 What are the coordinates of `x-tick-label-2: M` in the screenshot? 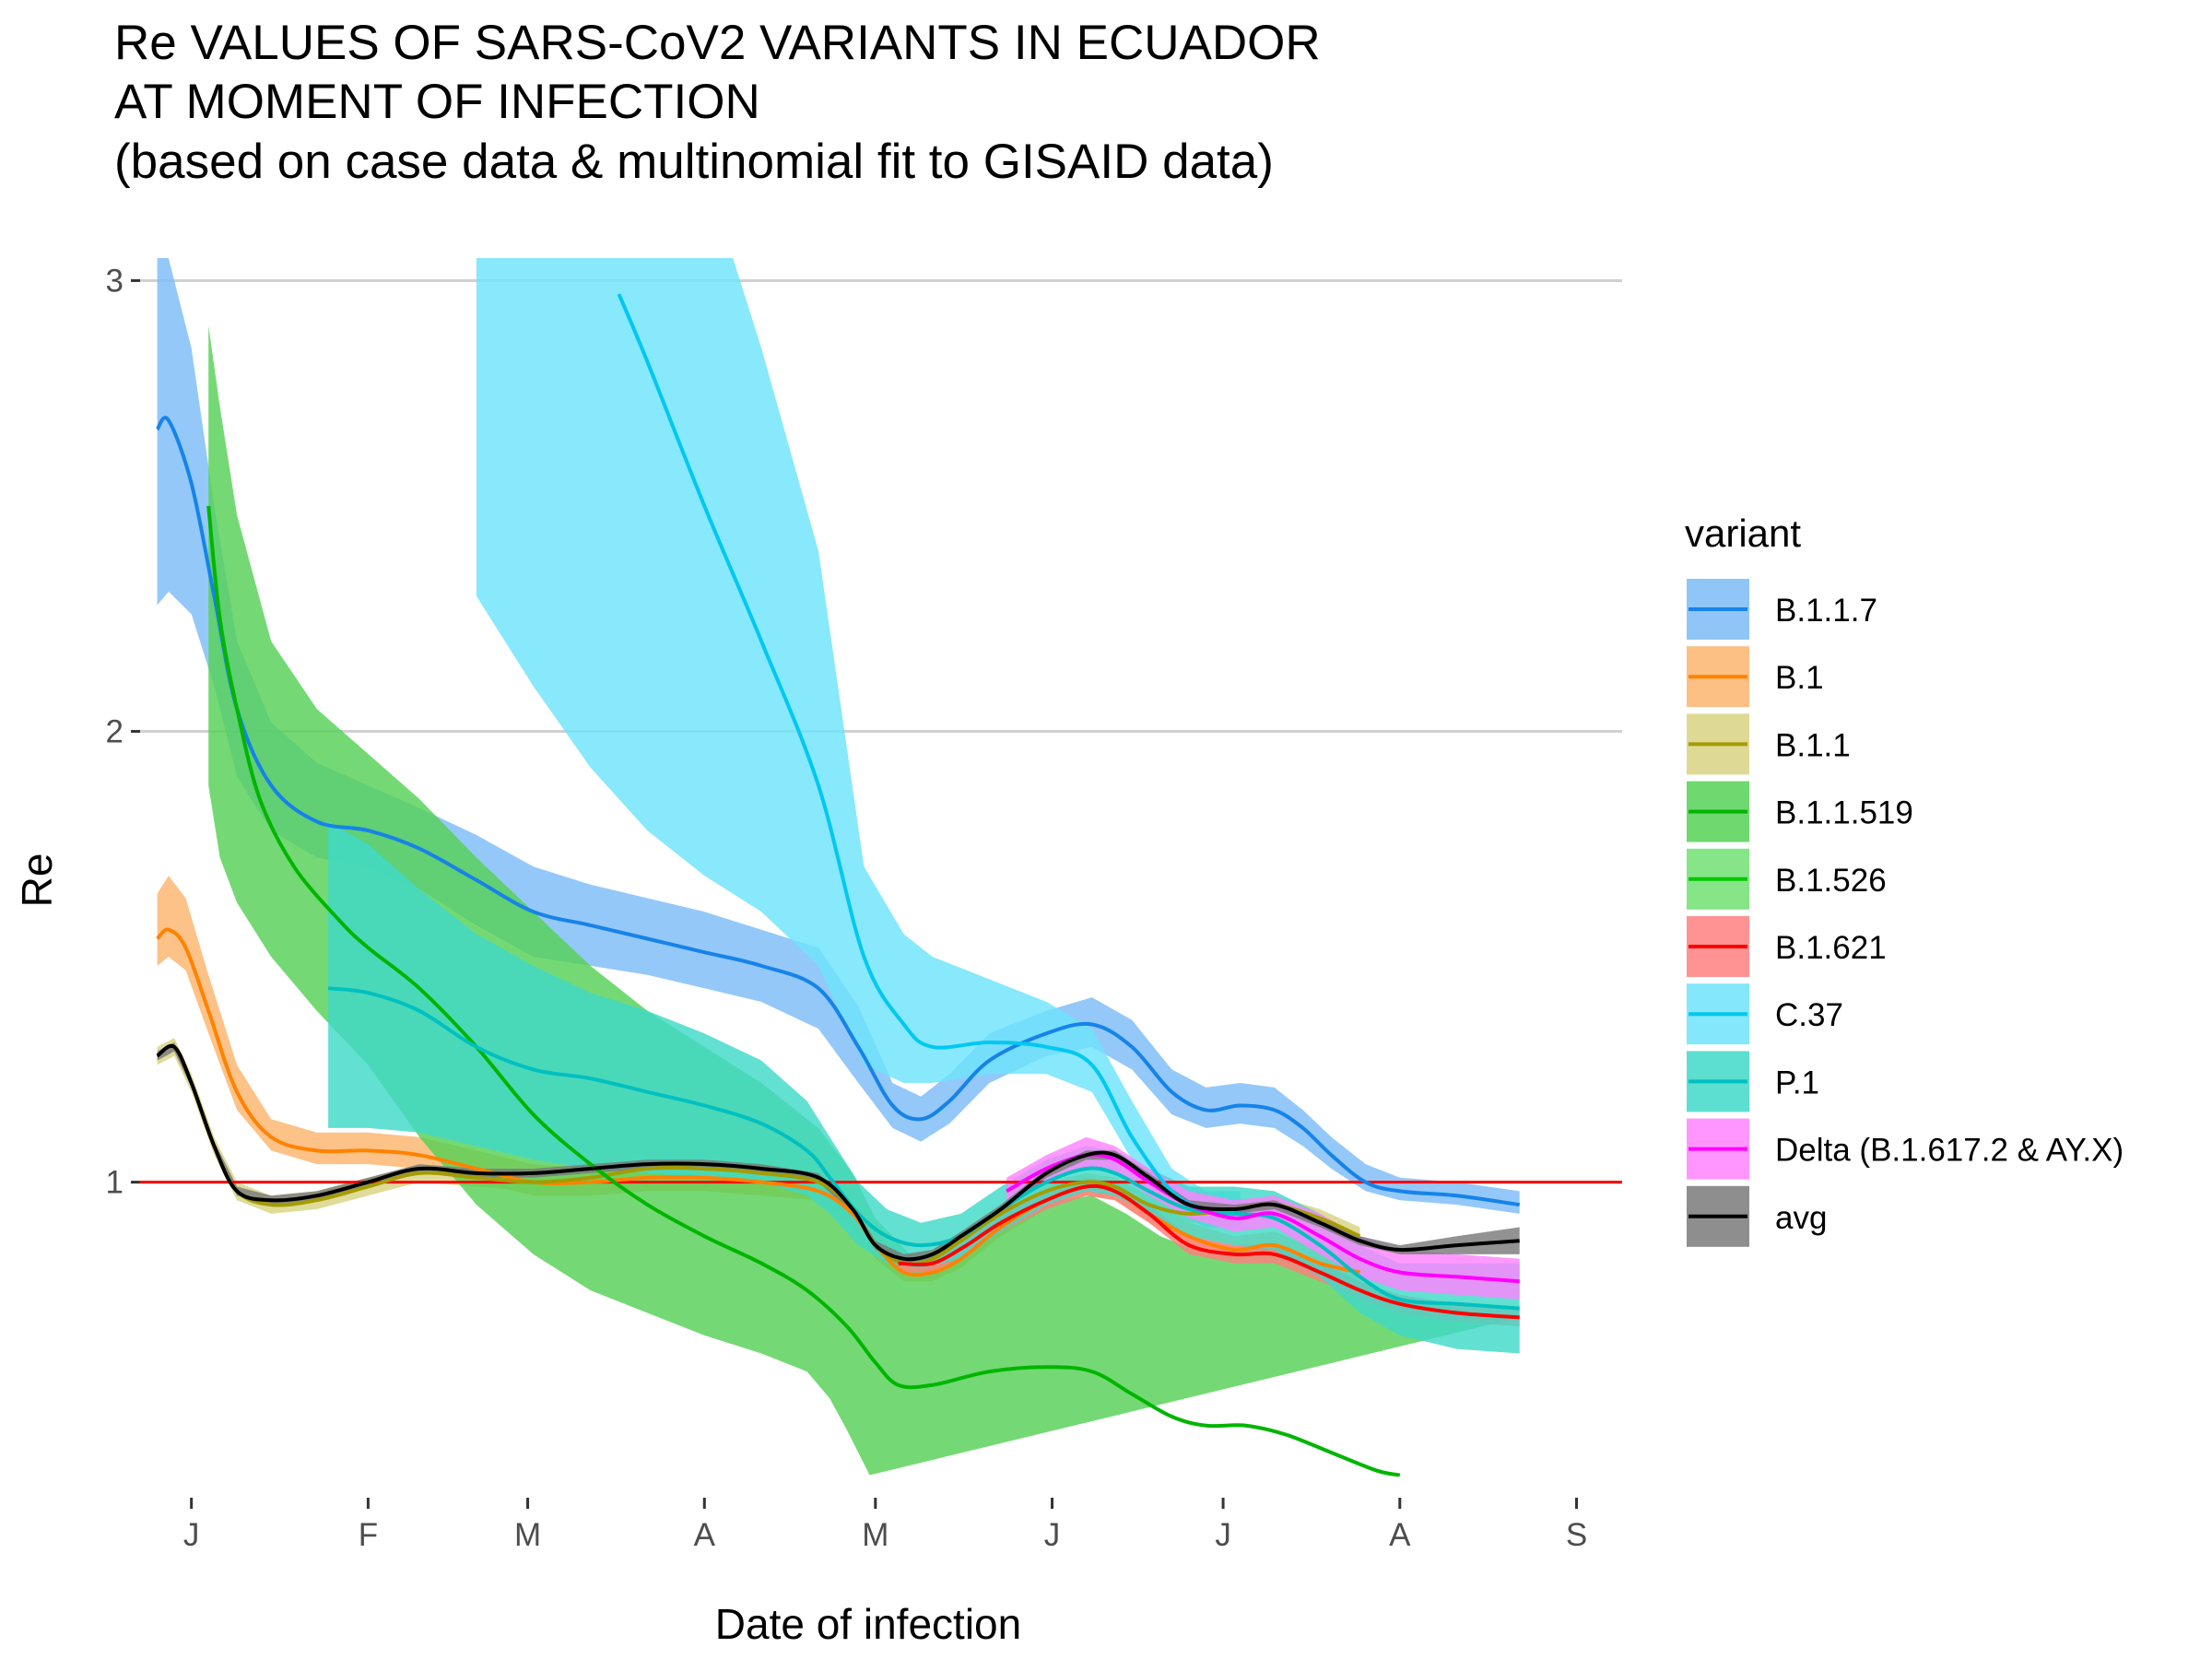 It's located at (527, 1535).